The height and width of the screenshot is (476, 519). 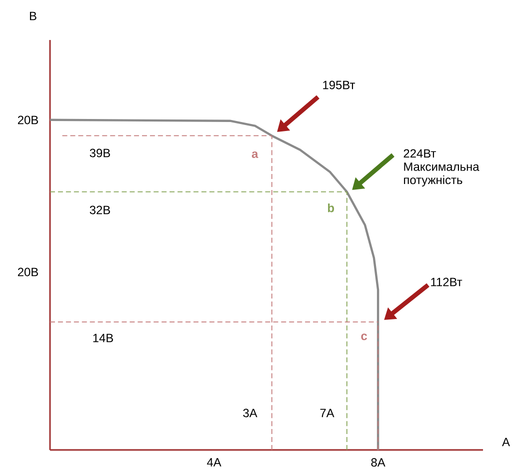 I want to click on ref-line-label: b, so click(x=331, y=207).